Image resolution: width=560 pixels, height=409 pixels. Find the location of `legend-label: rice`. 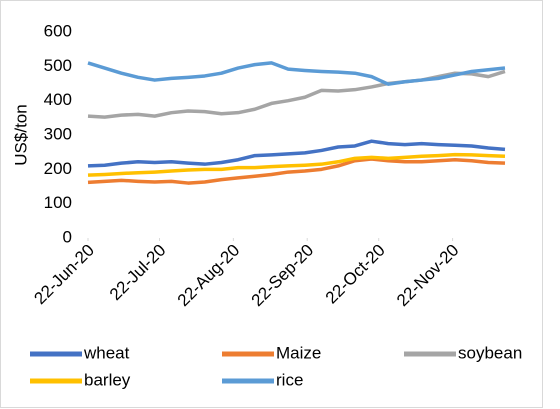

legend-label: rice is located at coordinates (289, 379).